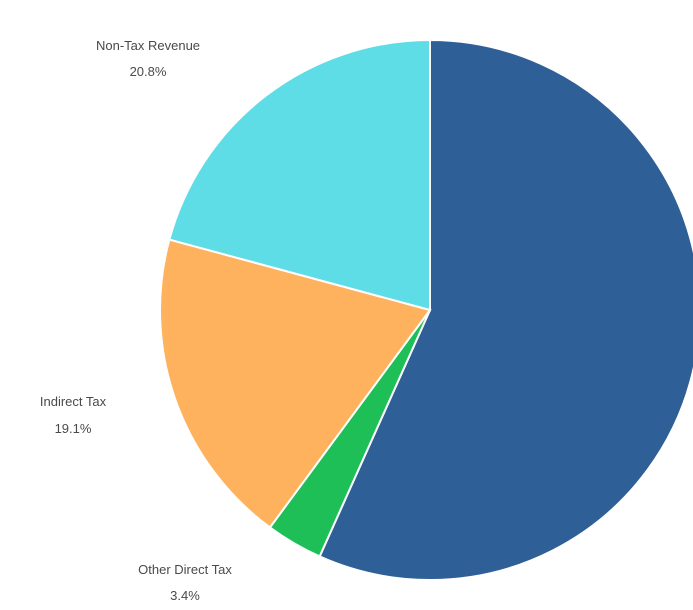 The height and width of the screenshot is (610, 693). I want to click on slice-label-indirect-tax: Indirect Tax, so click(73, 401).